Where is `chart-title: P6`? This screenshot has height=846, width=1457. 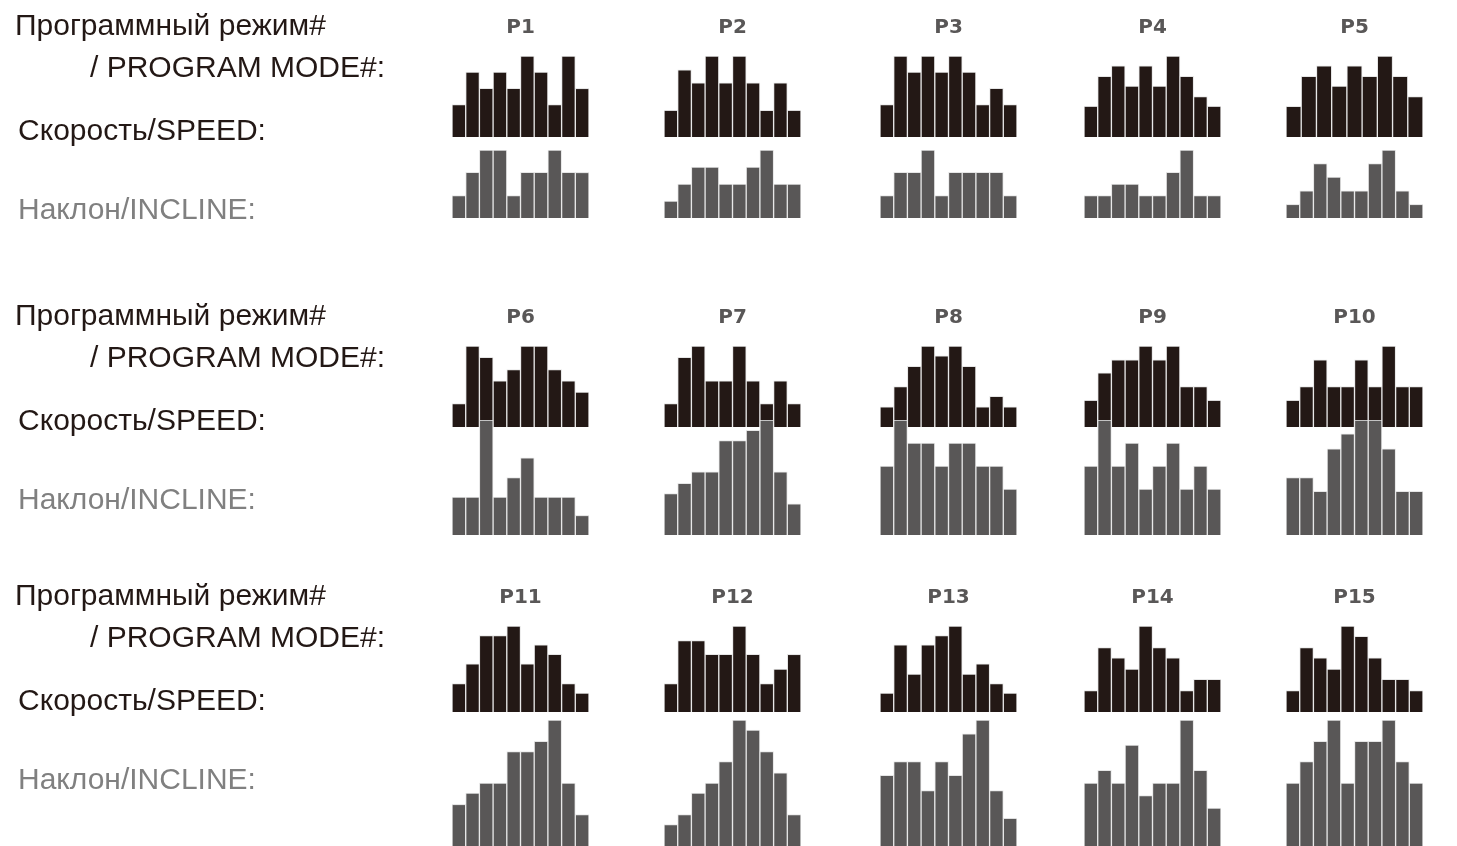 chart-title: P6 is located at coordinates (520, 316).